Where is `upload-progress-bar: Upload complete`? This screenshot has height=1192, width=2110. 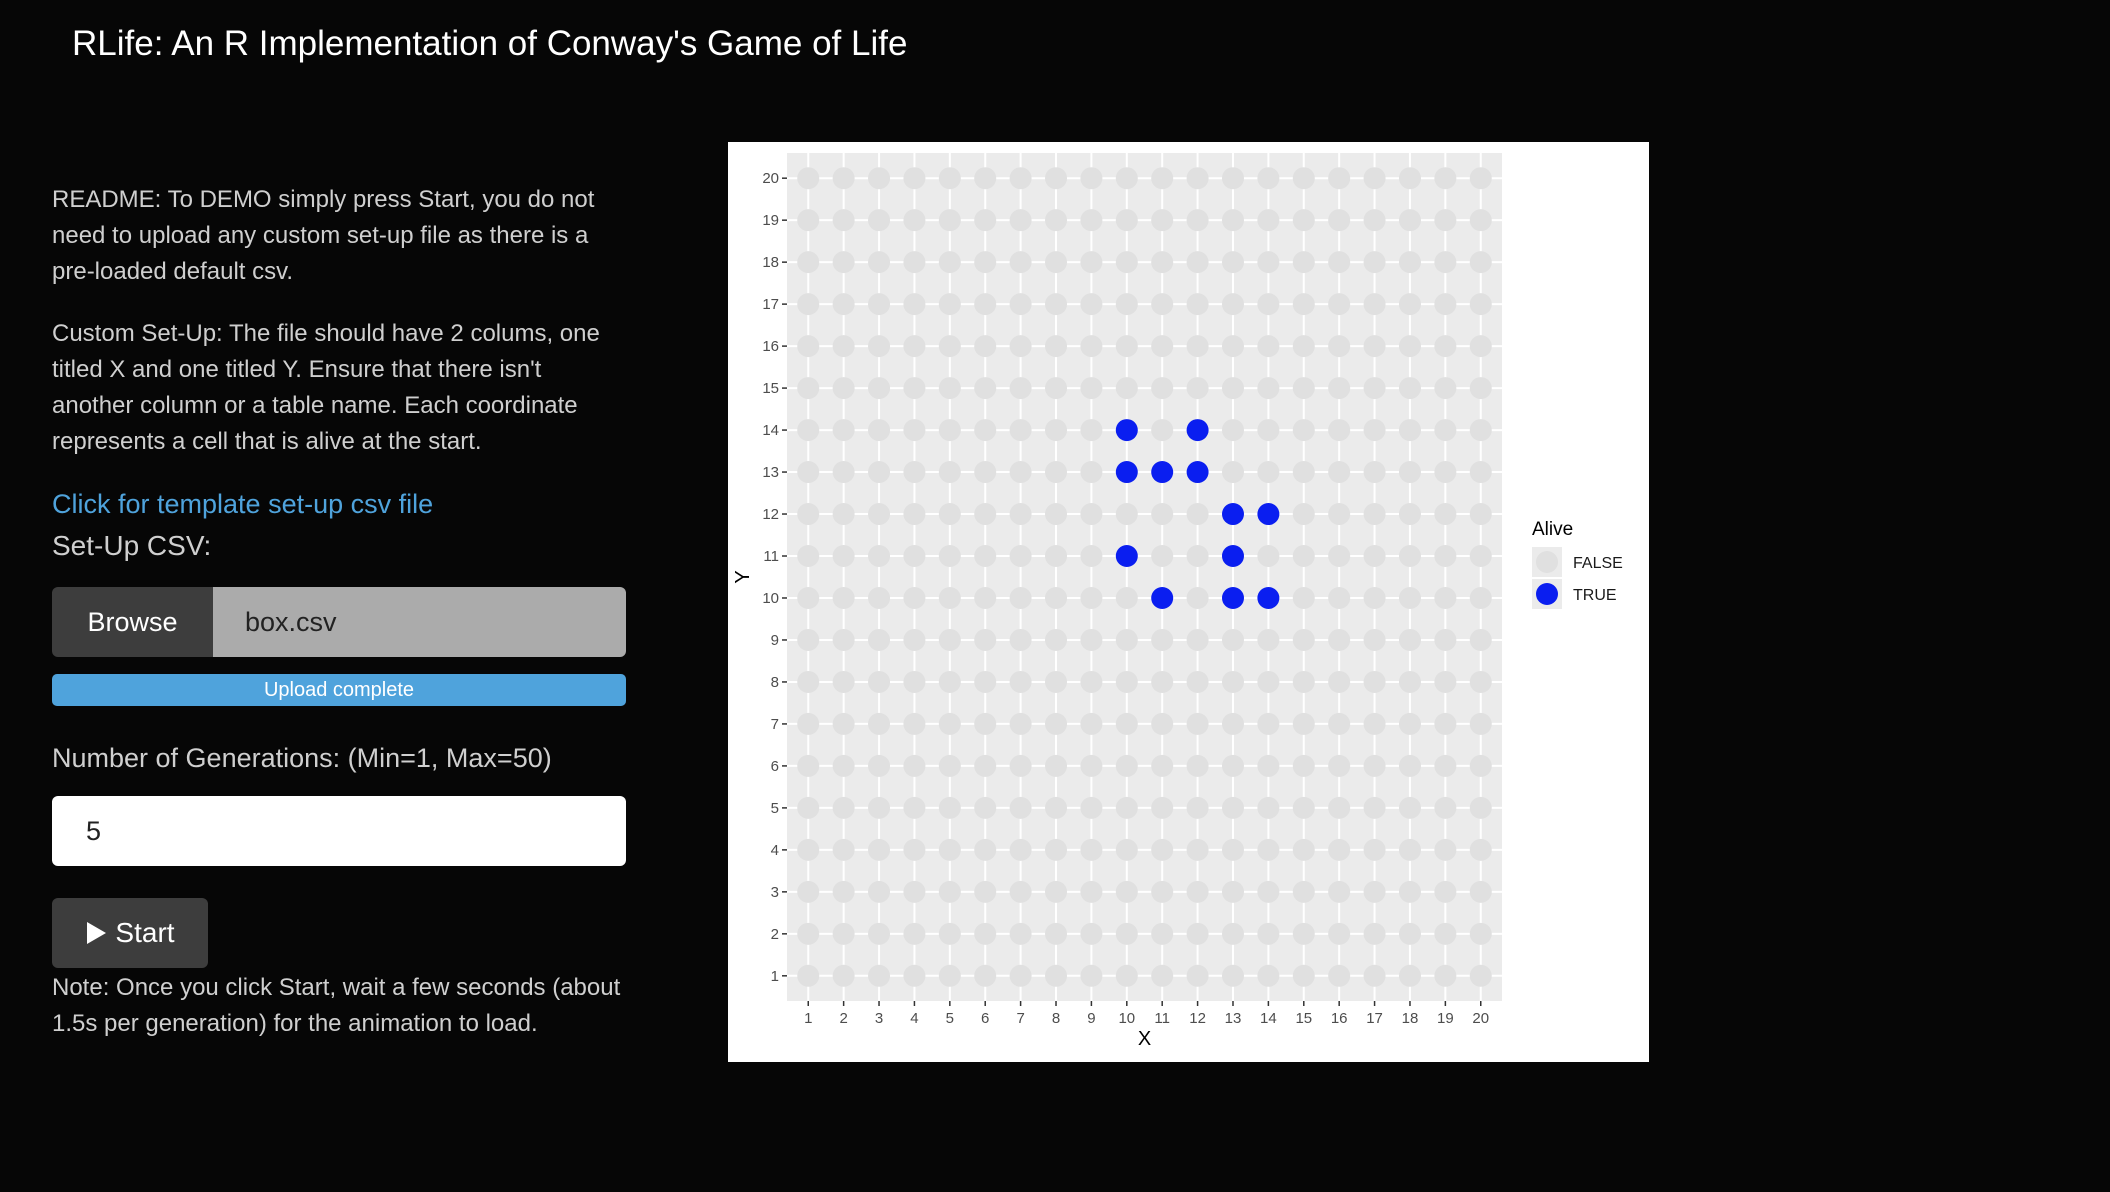
upload-progress-bar: Upload complete is located at coordinates (339, 690).